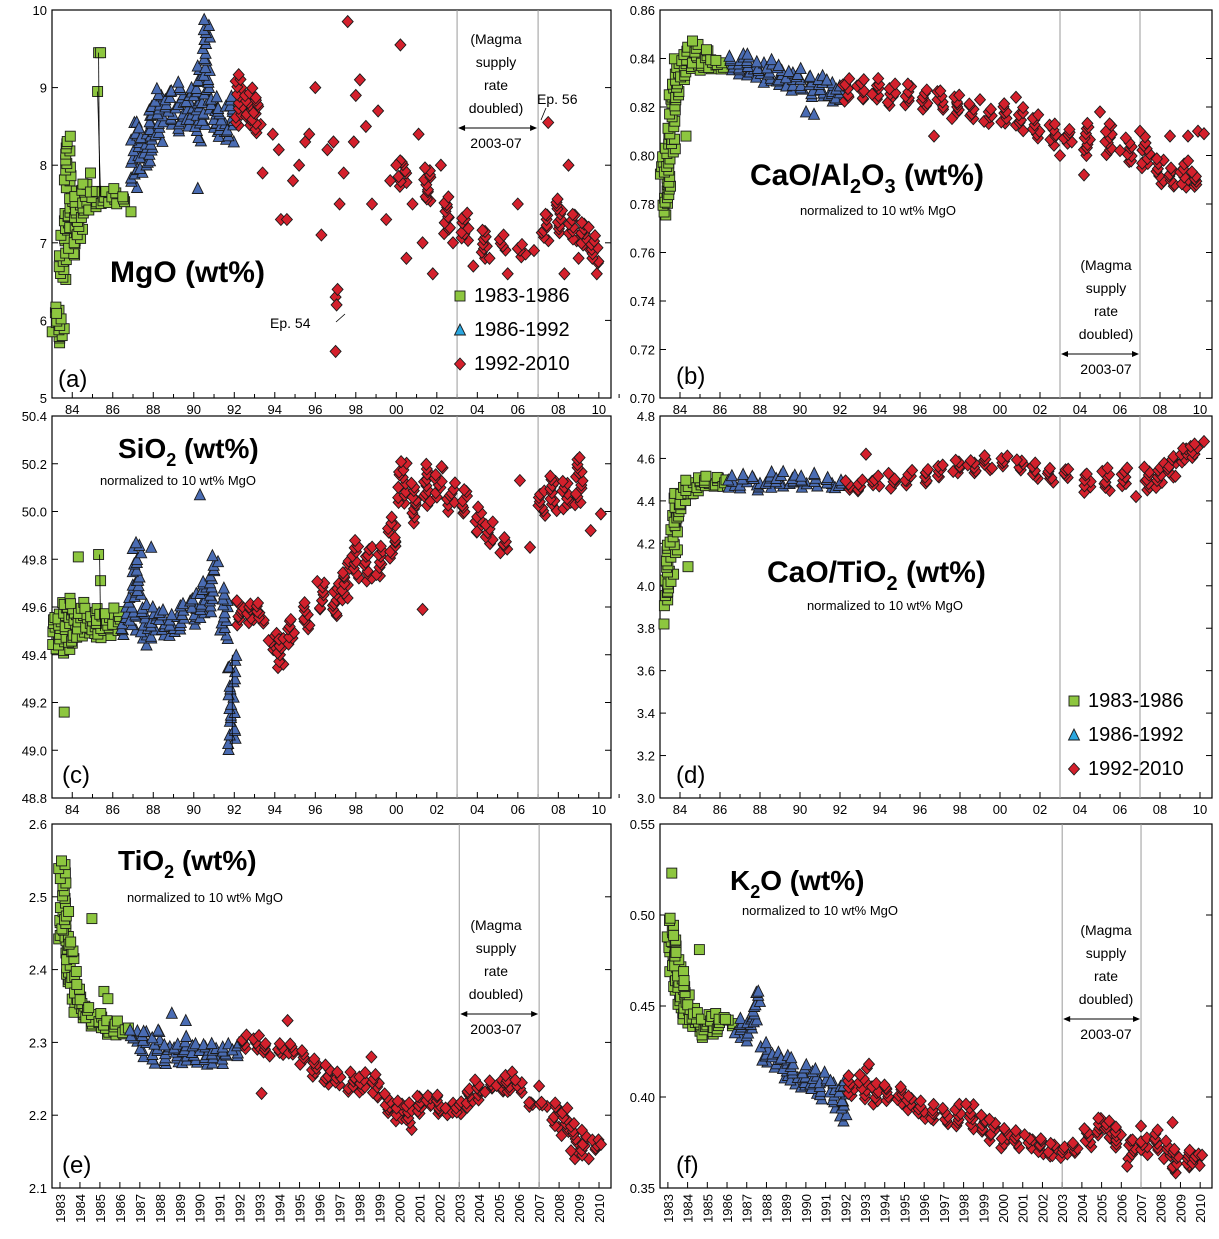 This screenshot has width=1219, height=1239. I want to click on magma-note-line3: rate, so click(1106, 976).